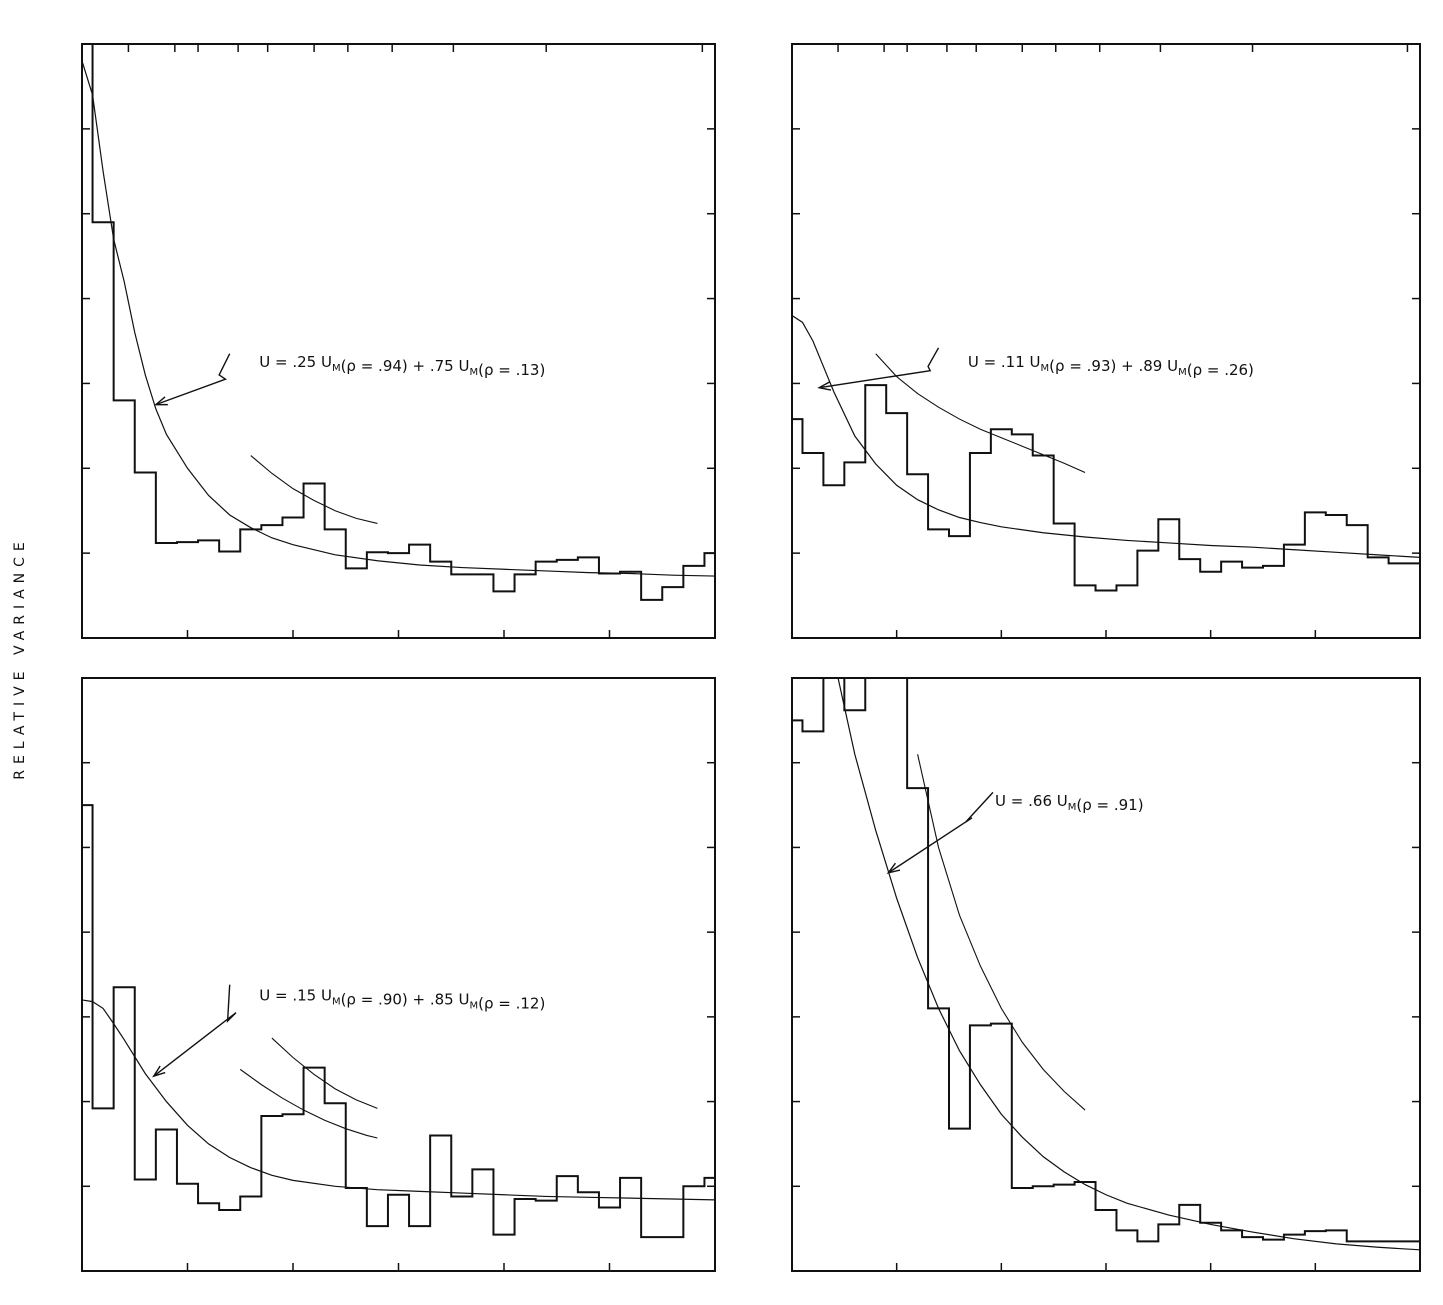  What do you see at coordinates (402, 366) in the screenshot?
I see `formula-label: U = .25 UM(ρ = .94) + .75 UM(ρ = .13)` at bounding box center [402, 366].